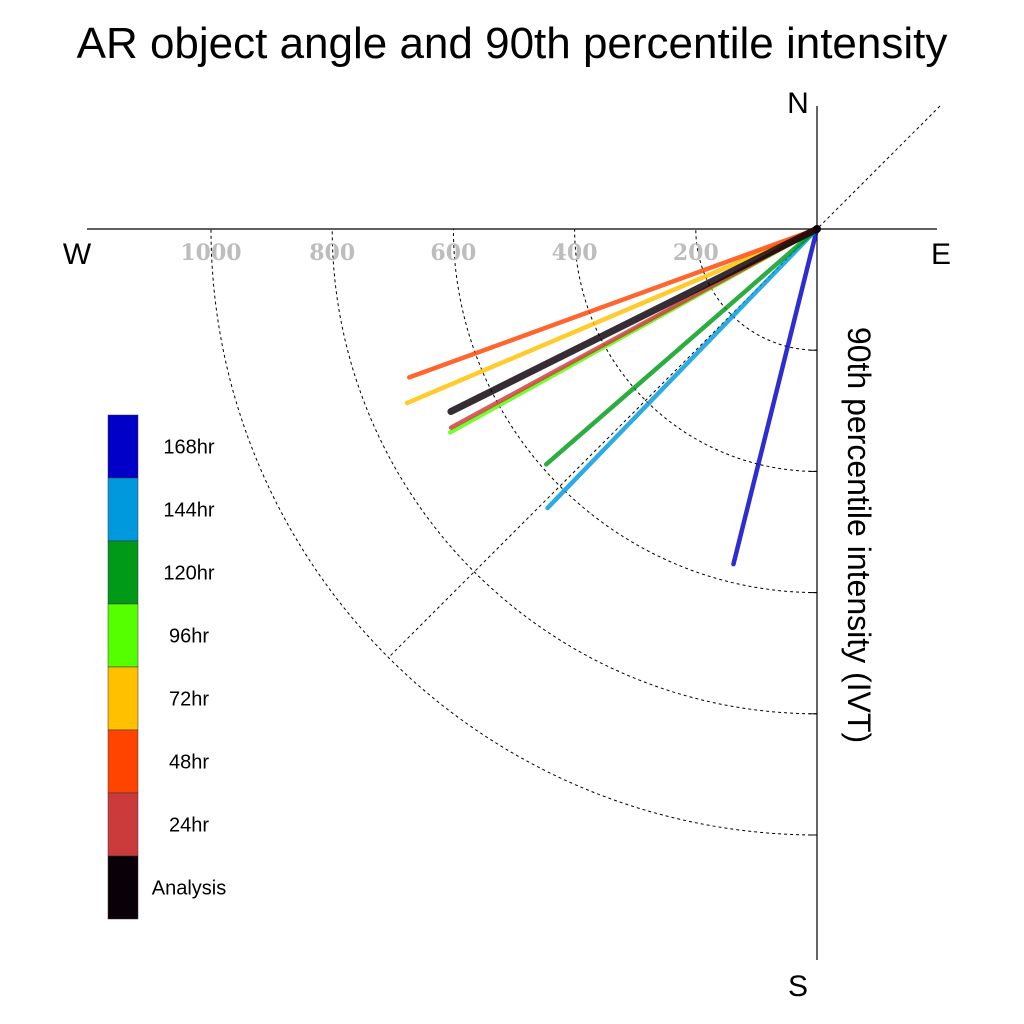 This screenshot has height=1024, width=1024. What do you see at coordinates (123, 698) in the screenshot?
I see `legend-swatch-72hr` at bounding box center [123, 698].